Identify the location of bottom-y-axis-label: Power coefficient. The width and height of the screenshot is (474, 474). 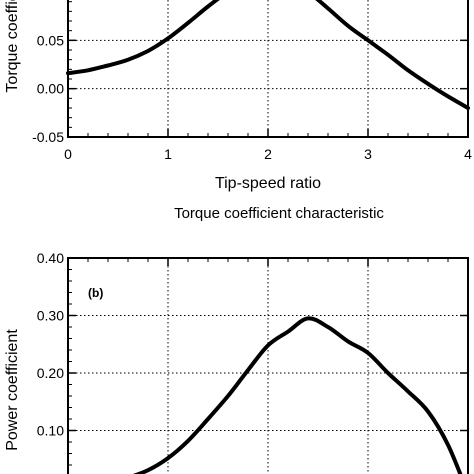
(12, 390).